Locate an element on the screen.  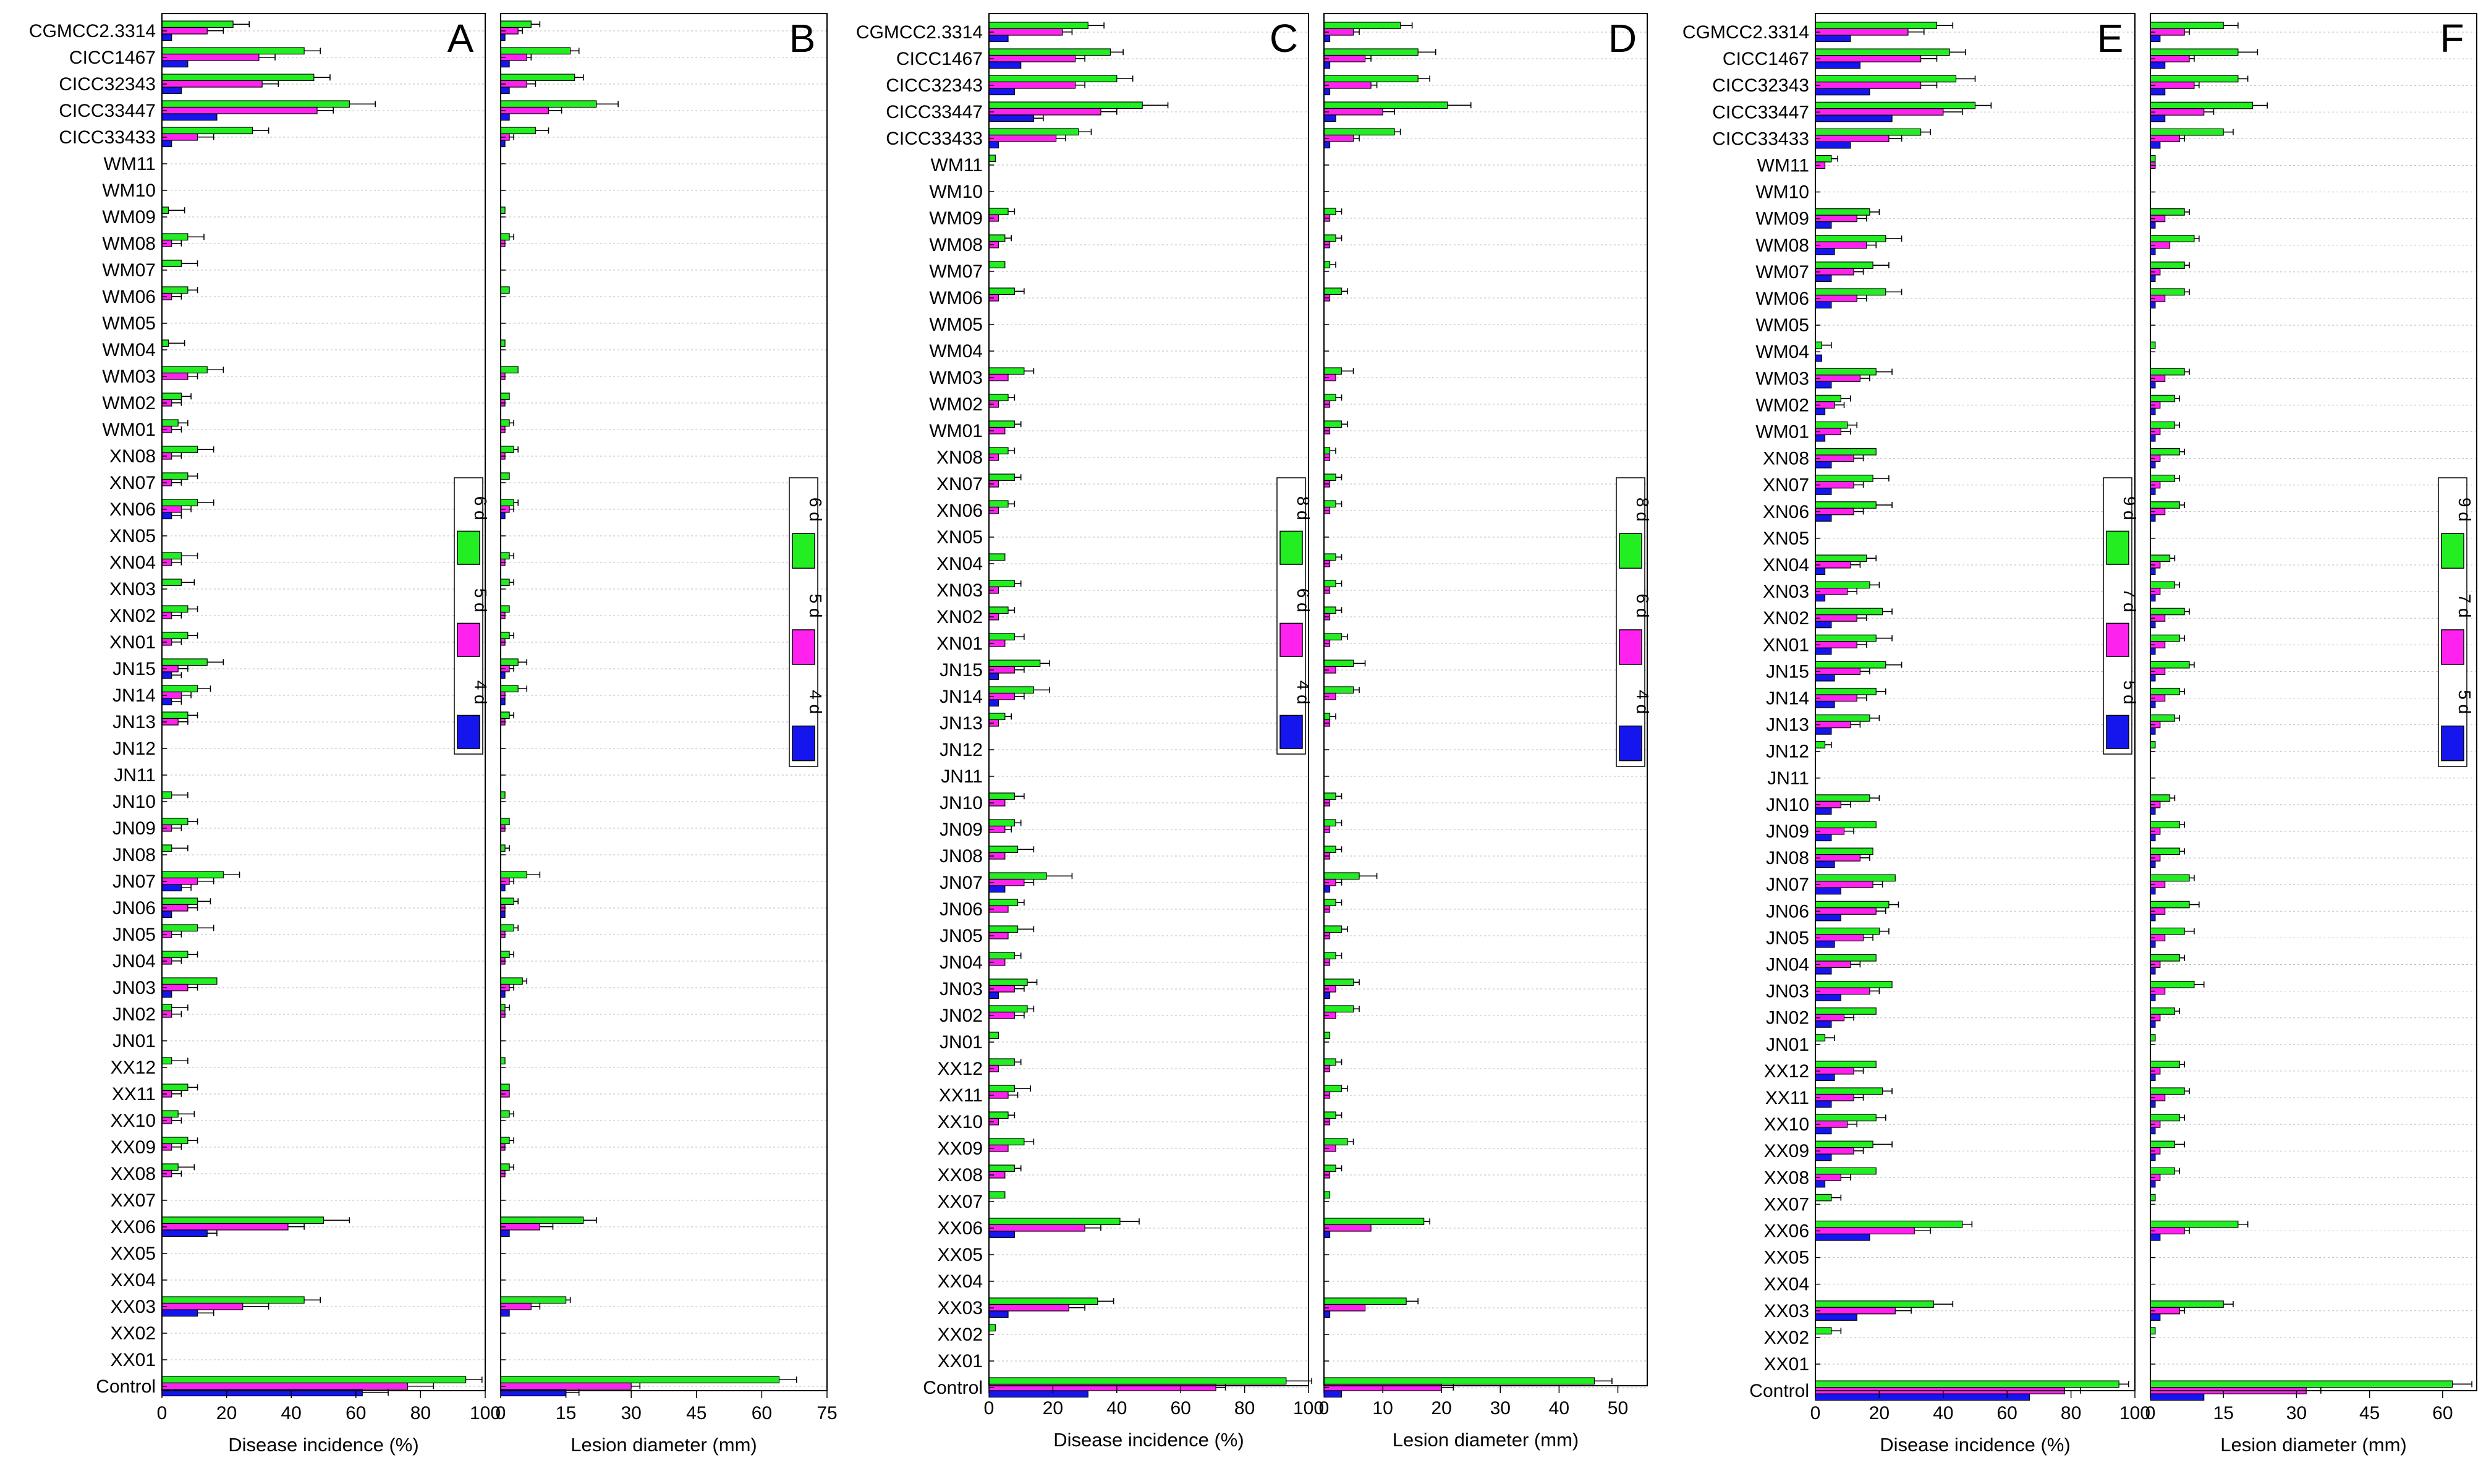
category-label: JN01 is located at coordinates (1787, 1045).